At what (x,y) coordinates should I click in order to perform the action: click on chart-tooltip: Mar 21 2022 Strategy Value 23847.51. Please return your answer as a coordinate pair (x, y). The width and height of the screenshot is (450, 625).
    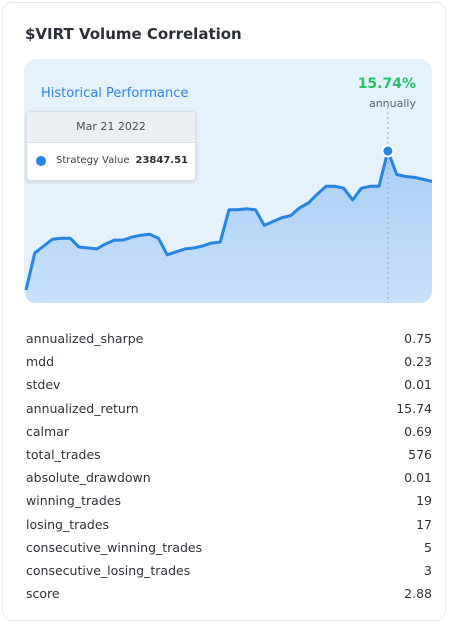
    Looking at the image, I should click on (111, 146).